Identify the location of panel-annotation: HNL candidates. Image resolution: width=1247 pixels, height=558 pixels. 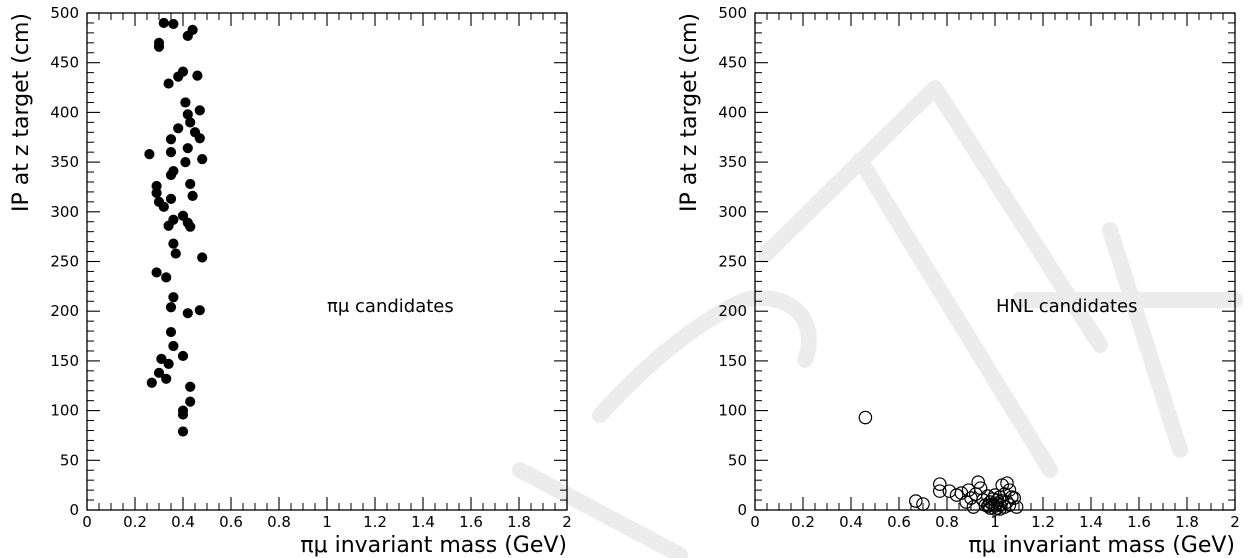
(1066, 306).